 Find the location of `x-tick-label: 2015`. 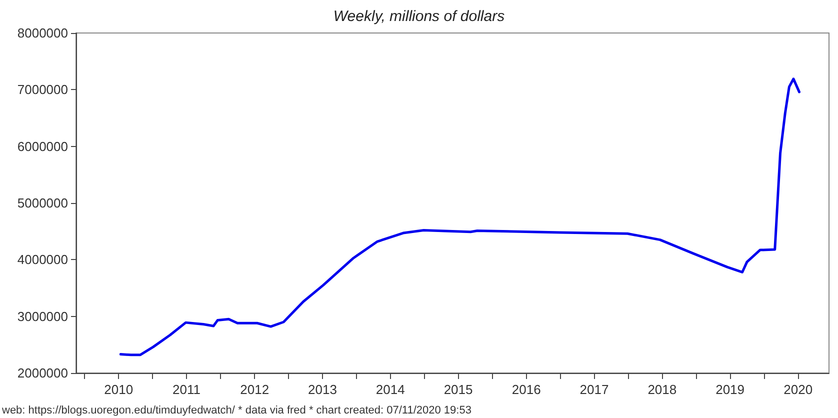

x-tick-label: 2015 is located at coordinates (458, 389).